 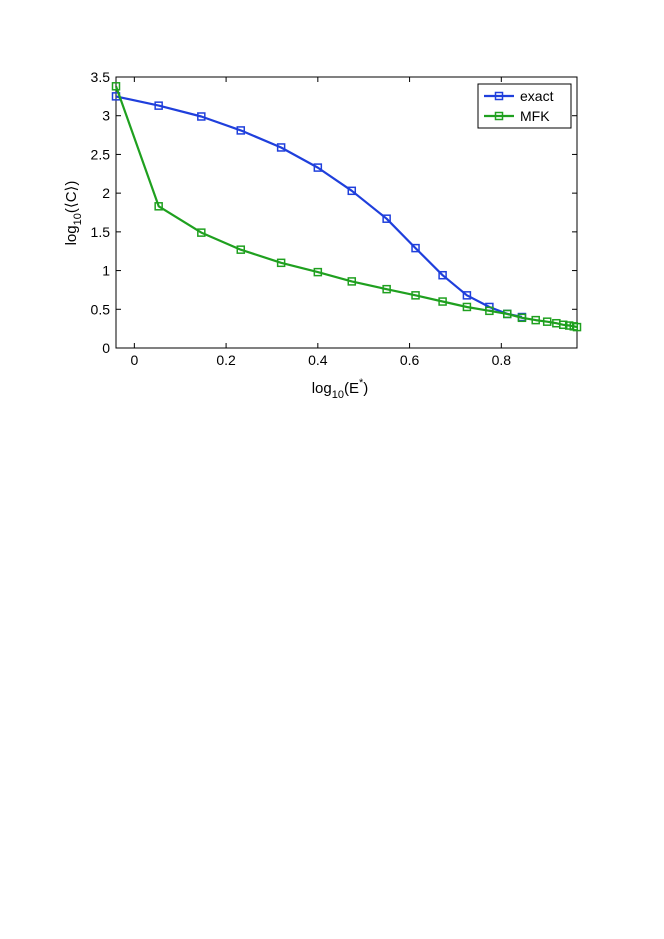 I want to click on y-tick-label: 0.5, so click(x=101, y=309).